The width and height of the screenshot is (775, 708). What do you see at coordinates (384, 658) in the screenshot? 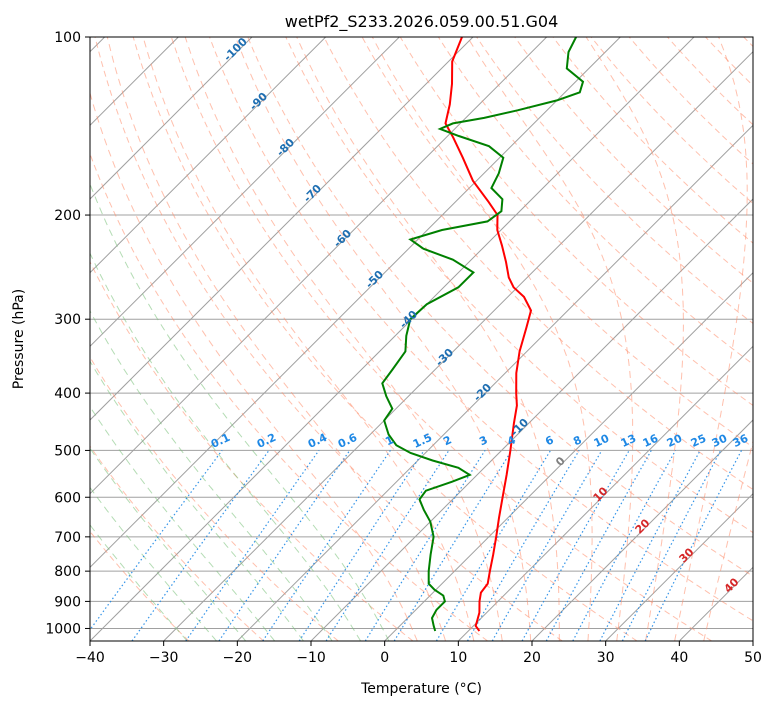
I see `x-tick-label: 0` at bounding box center [384, 658].